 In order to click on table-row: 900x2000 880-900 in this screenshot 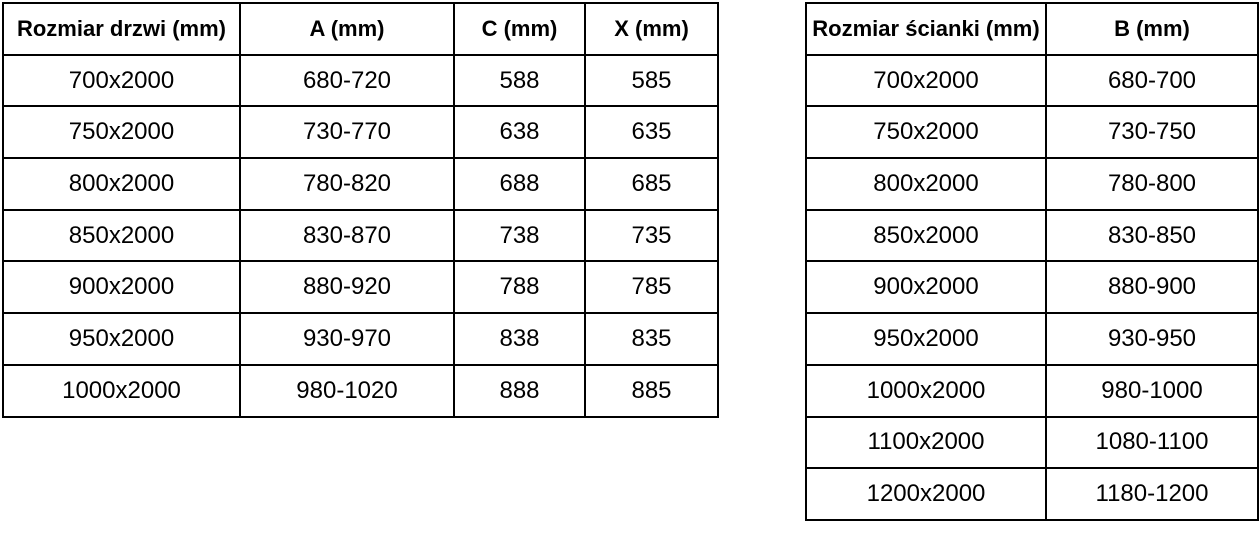, I will do `click(1032, 287)`.